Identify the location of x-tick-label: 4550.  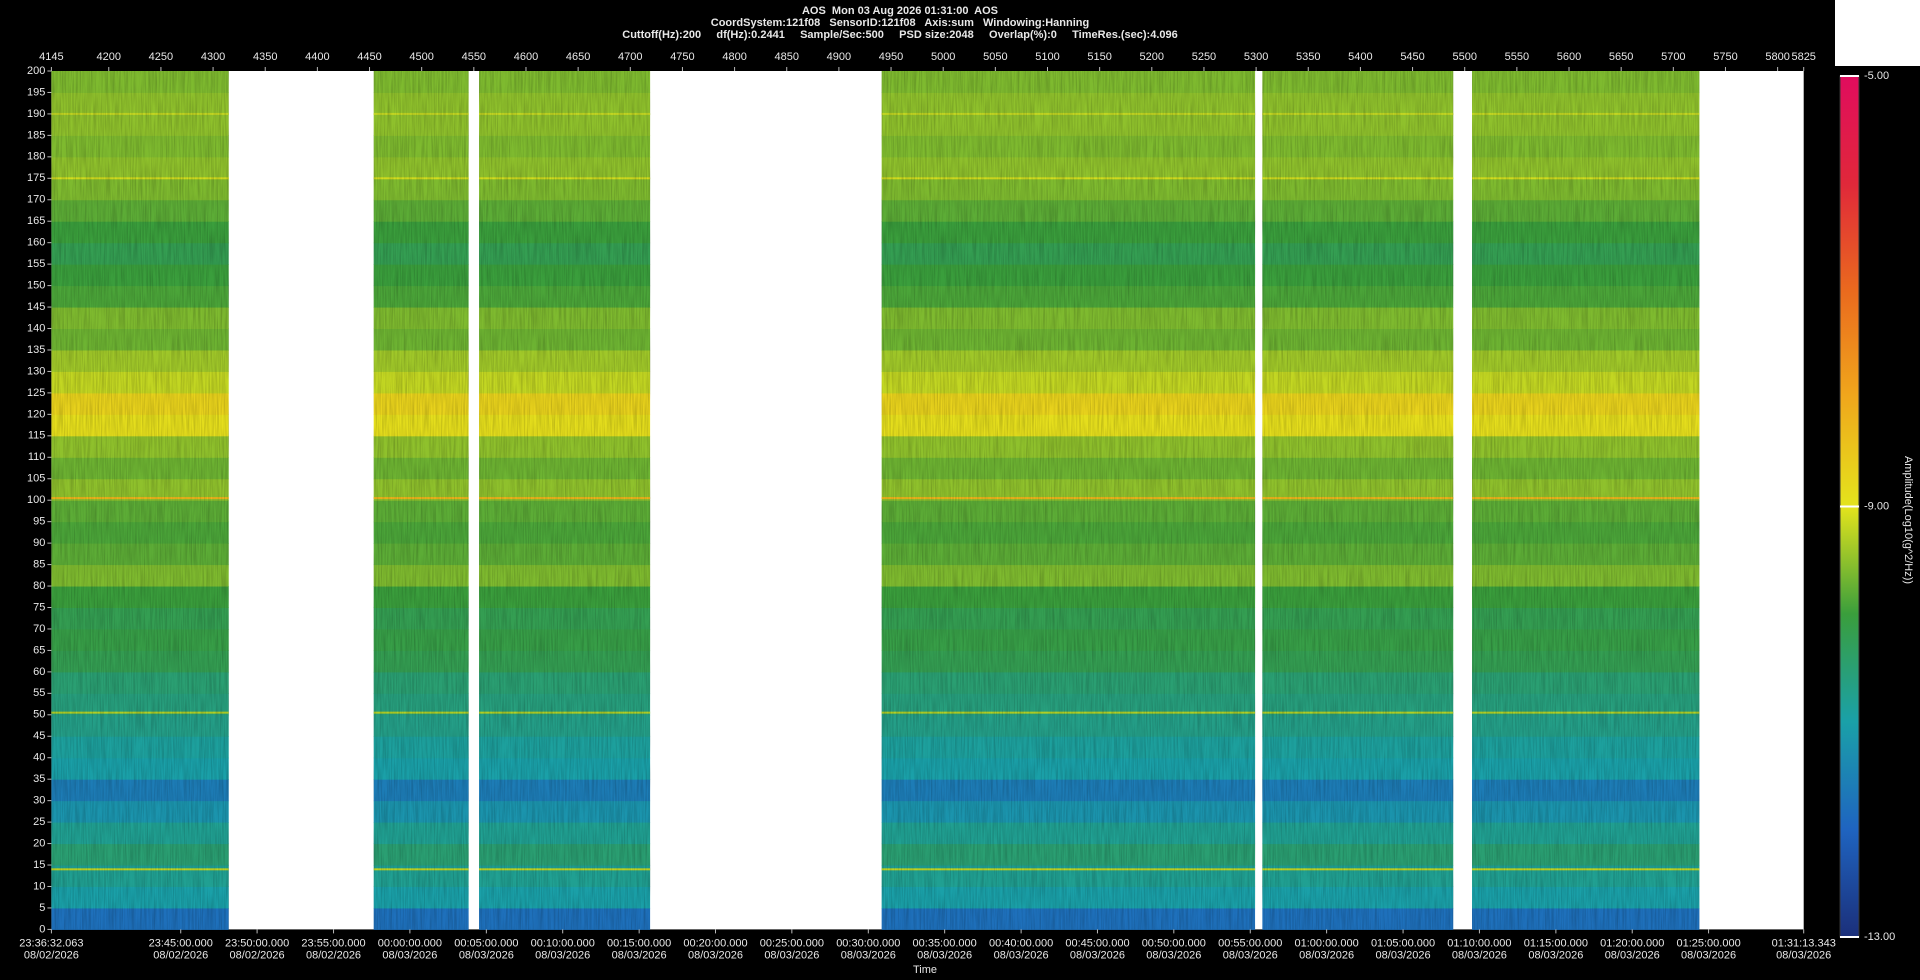
(474, 57).